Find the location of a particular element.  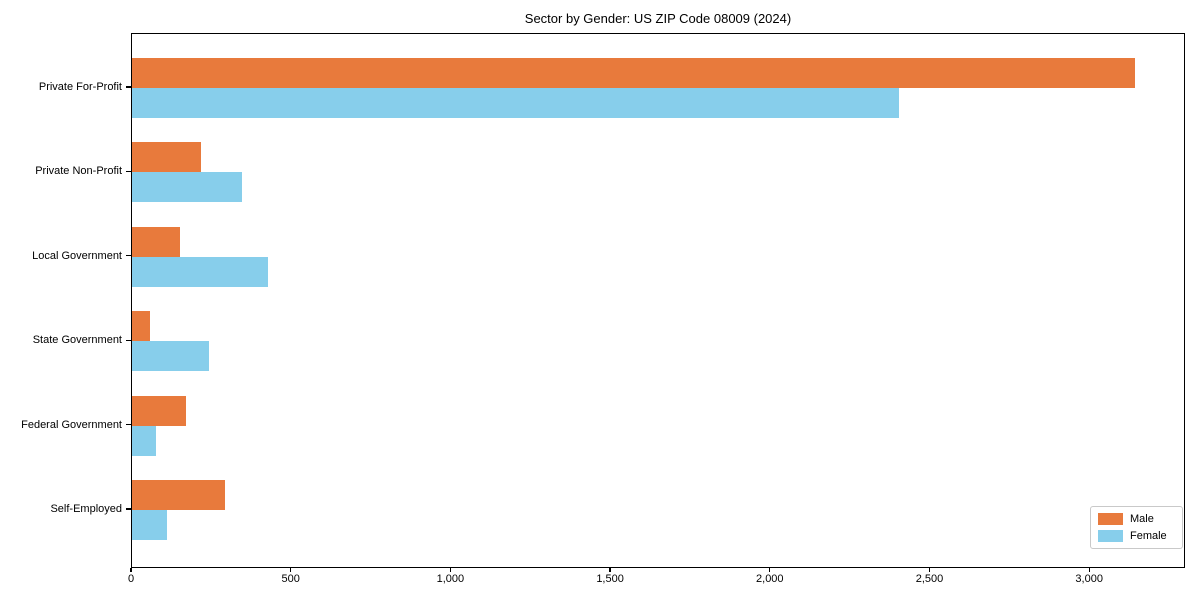

legend-swatch-female is located at coordinates (1110, 536).